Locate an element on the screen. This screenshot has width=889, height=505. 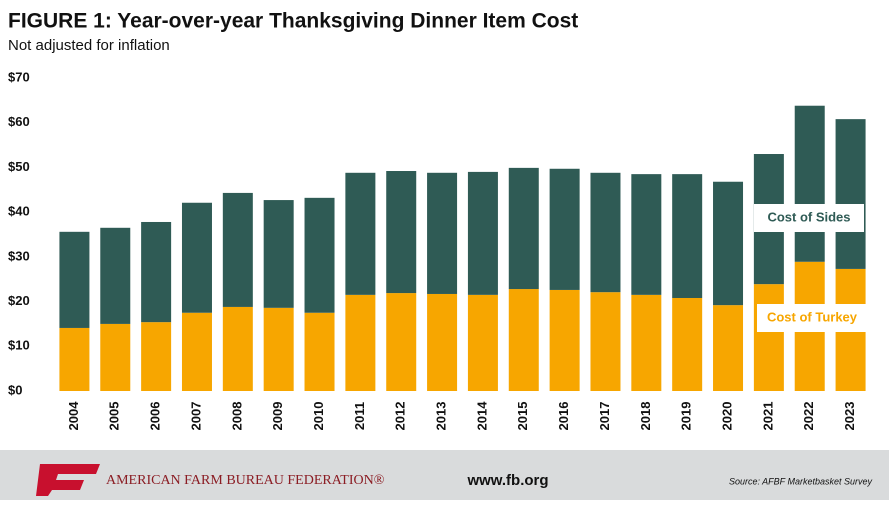
x-tick-label: 2015 is located at coordinates (522, 416).